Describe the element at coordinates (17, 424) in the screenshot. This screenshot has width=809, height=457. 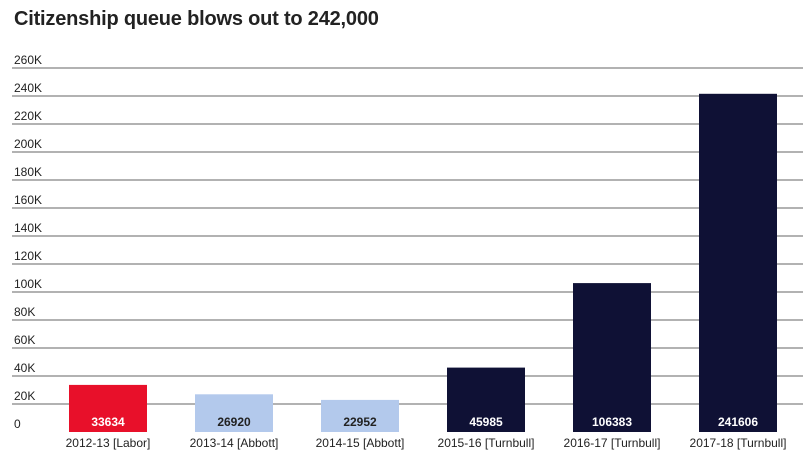
I see `y-tick-label: 0` at that location.